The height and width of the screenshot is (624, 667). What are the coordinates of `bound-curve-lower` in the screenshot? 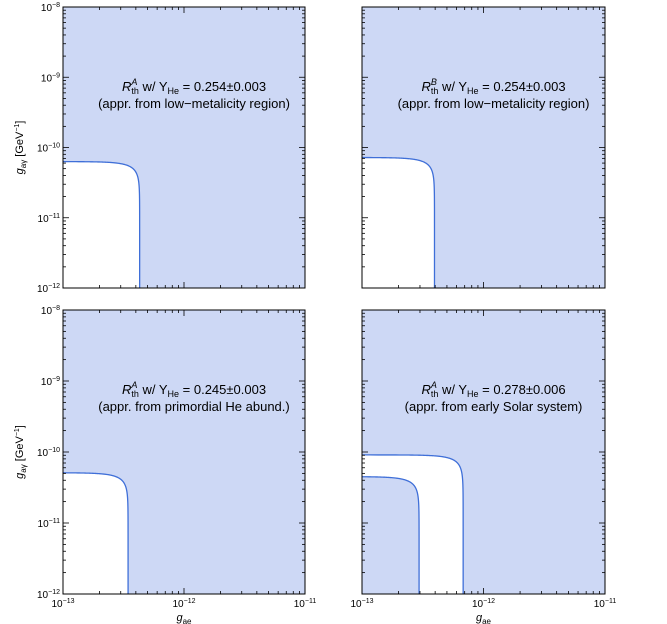 It's located at (391, 535).